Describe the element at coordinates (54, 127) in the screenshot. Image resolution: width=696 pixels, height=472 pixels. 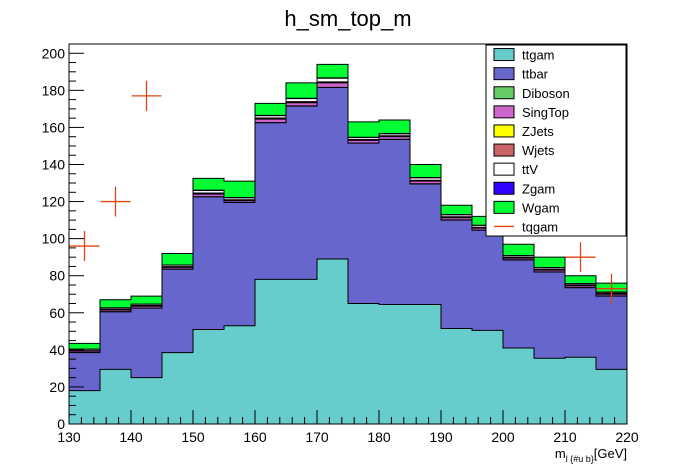
I see `y-tick-label: 160` at that location.